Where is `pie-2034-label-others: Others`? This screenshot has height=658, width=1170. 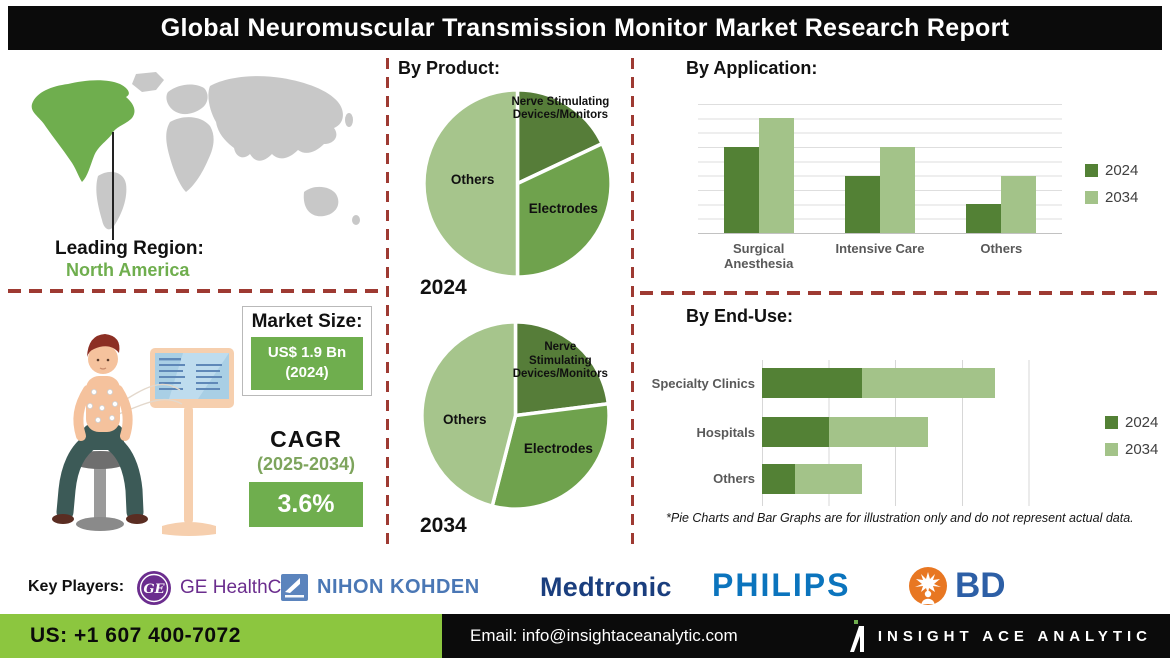 pie-2034-label-others: Others is located at coordinates (465, 419).